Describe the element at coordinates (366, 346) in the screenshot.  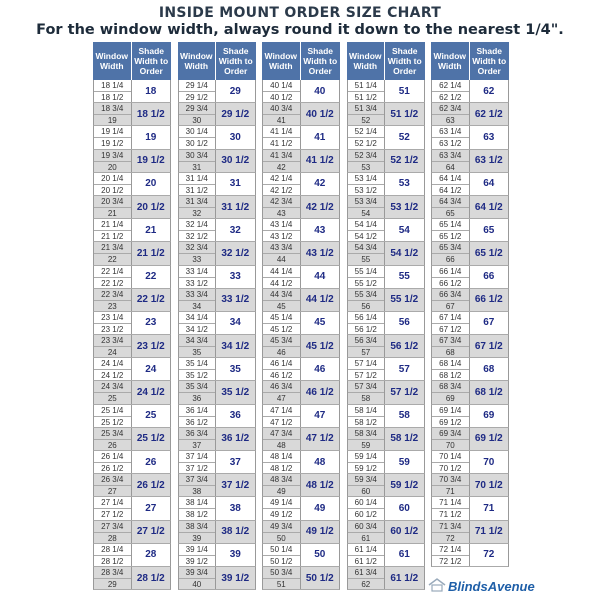
I see `window-widths: 56 3/4 57` at that location.